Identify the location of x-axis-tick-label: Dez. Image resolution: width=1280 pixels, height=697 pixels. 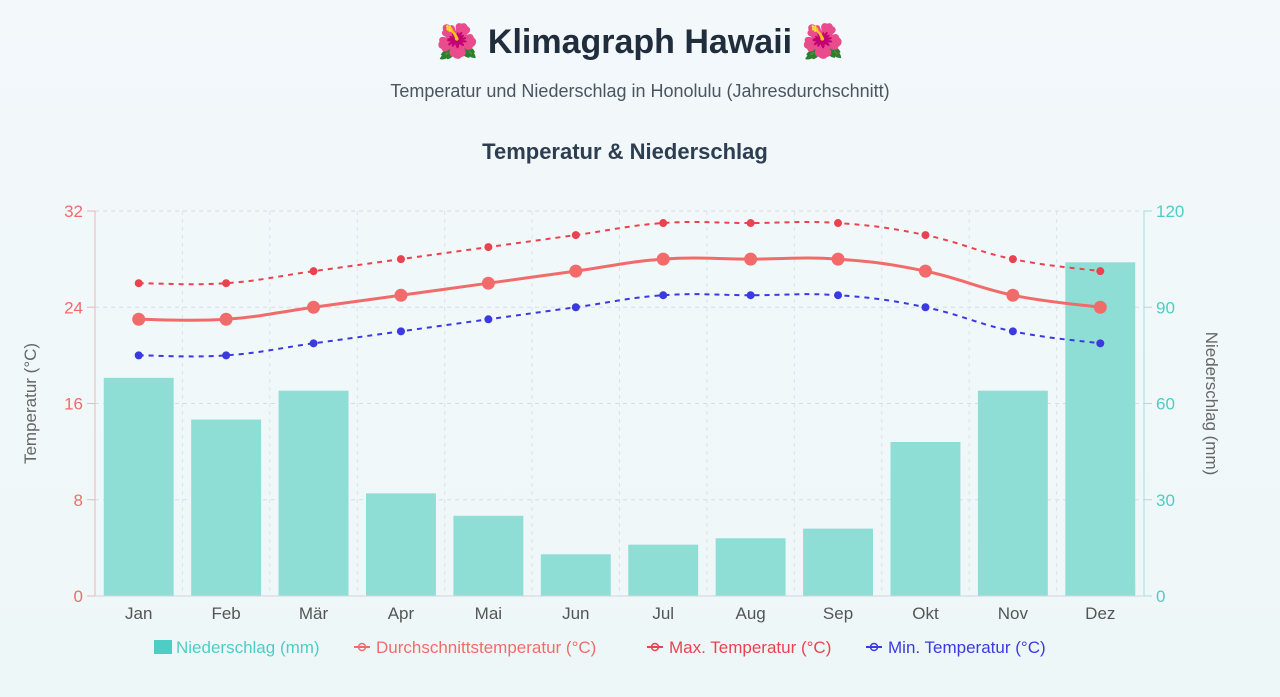
(1100, 613).